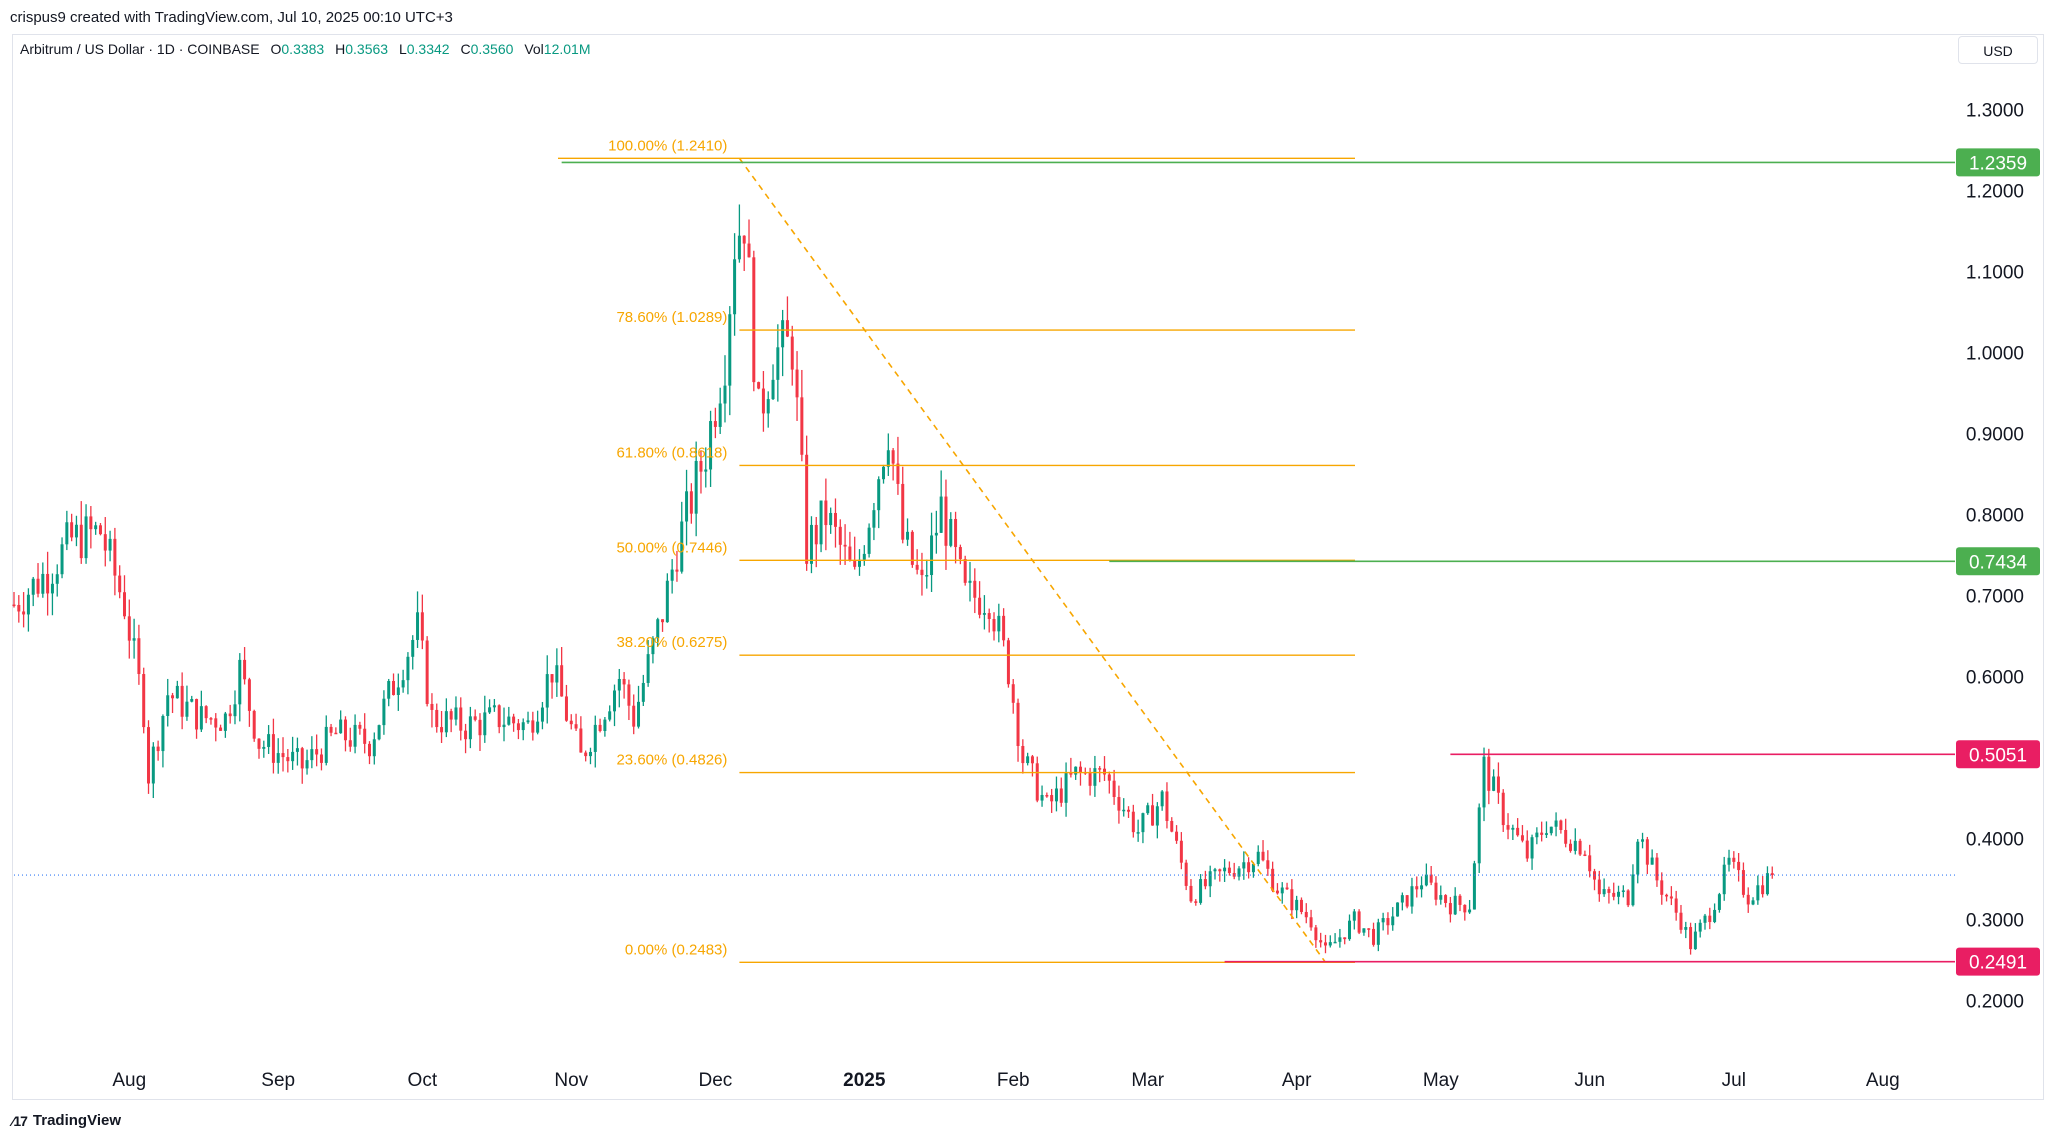 The image size is (2048, 1139). I want to click on price-level-label: 0.5051, so click(1998, 755).